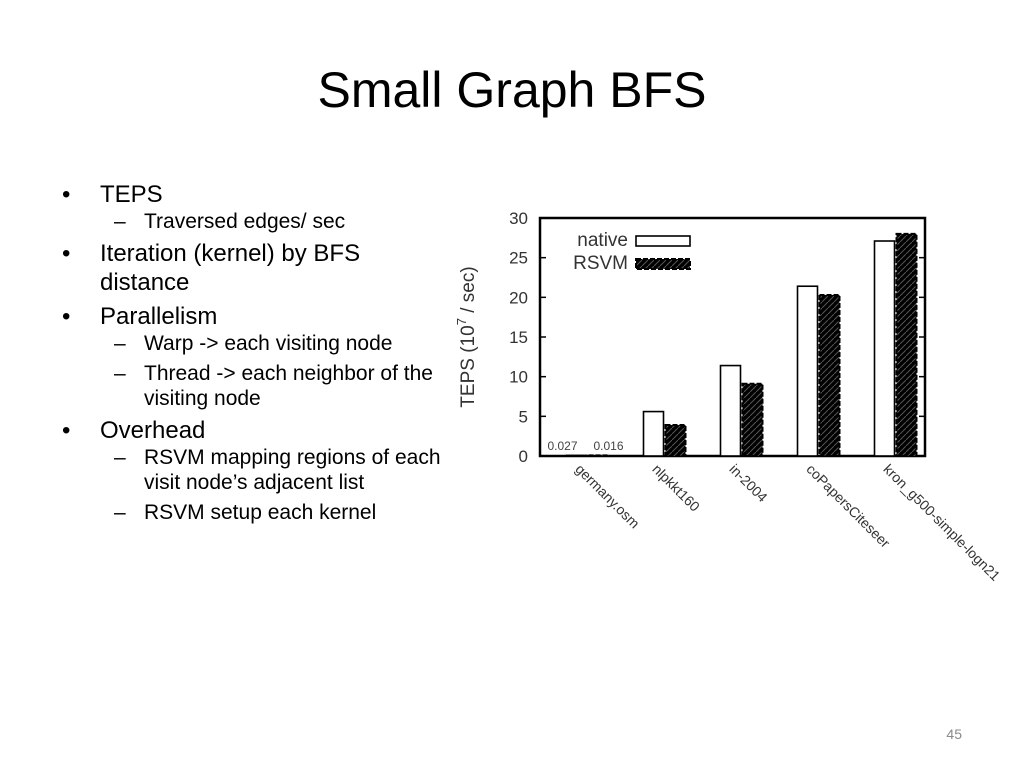  Describe the element at coordinates (608, 446) in the screenshot. I see `data-label: 0.016` at that location.